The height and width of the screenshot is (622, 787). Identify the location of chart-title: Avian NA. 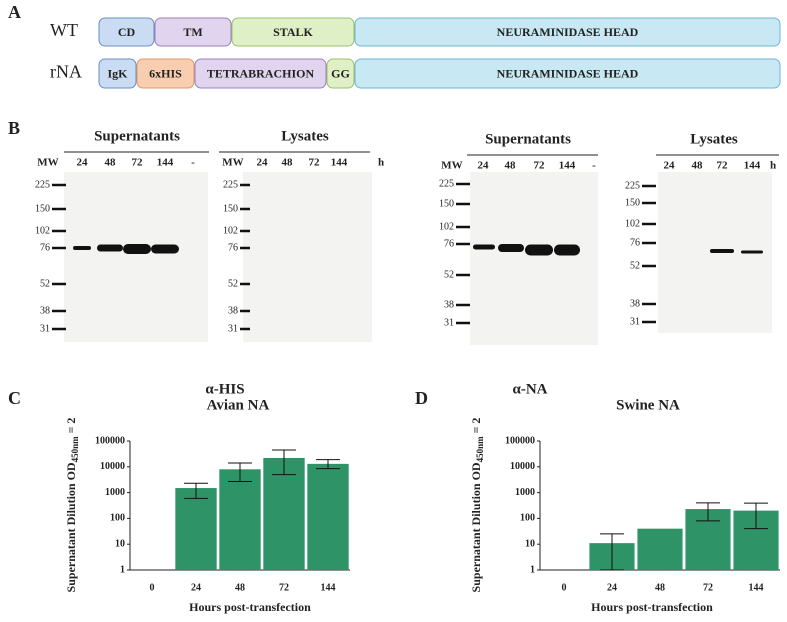
(238, 405).